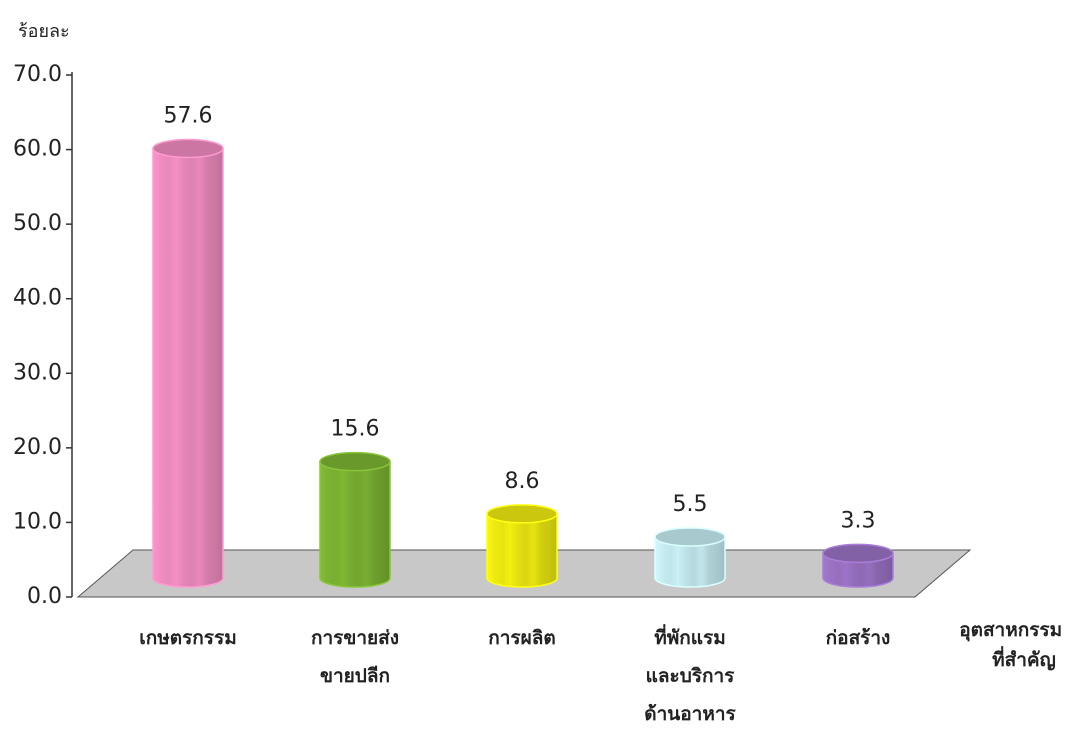  I want to click on value-label: 3.3, so click(858, 520).